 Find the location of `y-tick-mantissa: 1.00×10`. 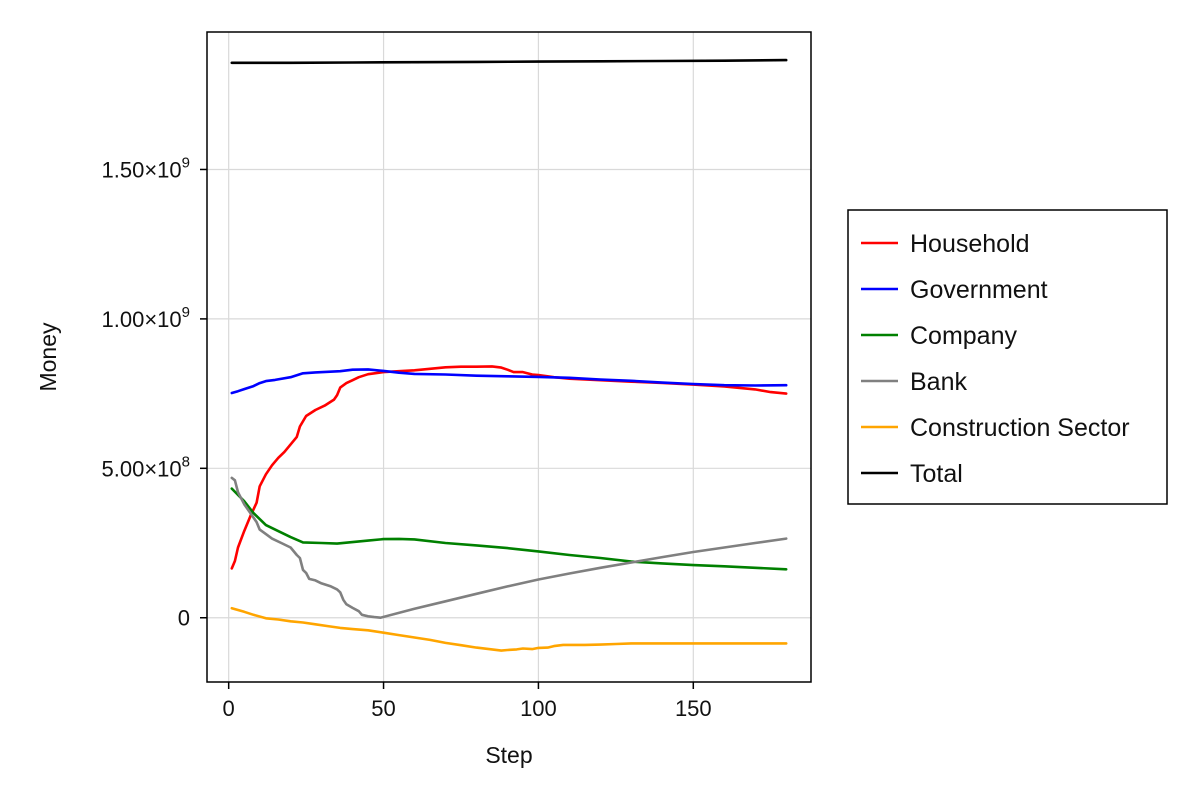

y-tick-mantissa: 1.00×10 is located at coordinates (142, 319).